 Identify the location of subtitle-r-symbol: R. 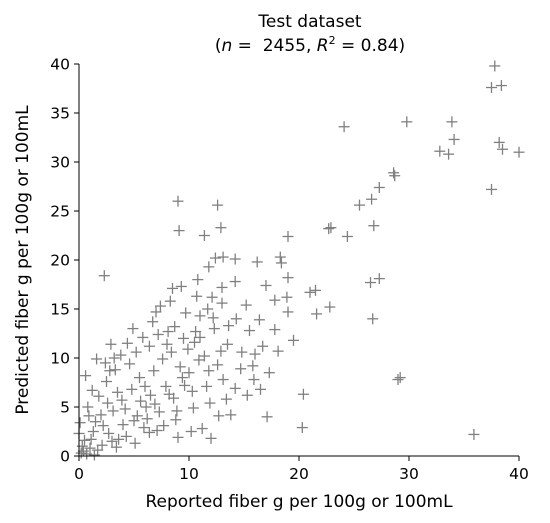
(323, 46).